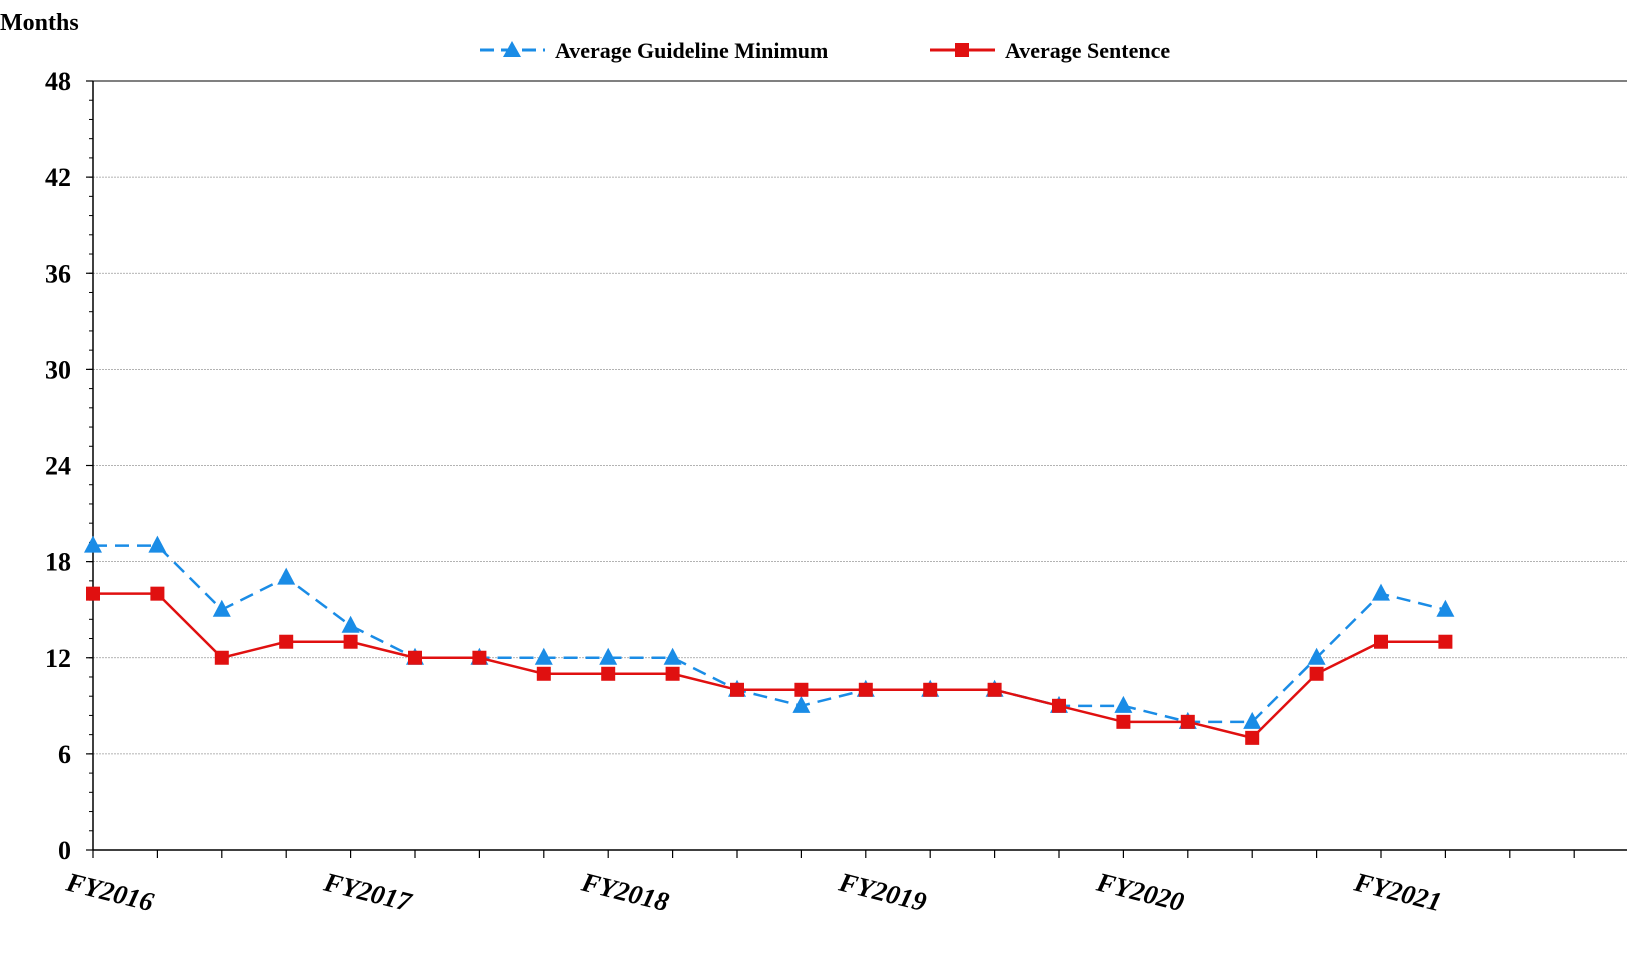 This screenshot has width=1627, height=968. I want to click on y-tick-label: 0, so click(64, 850).